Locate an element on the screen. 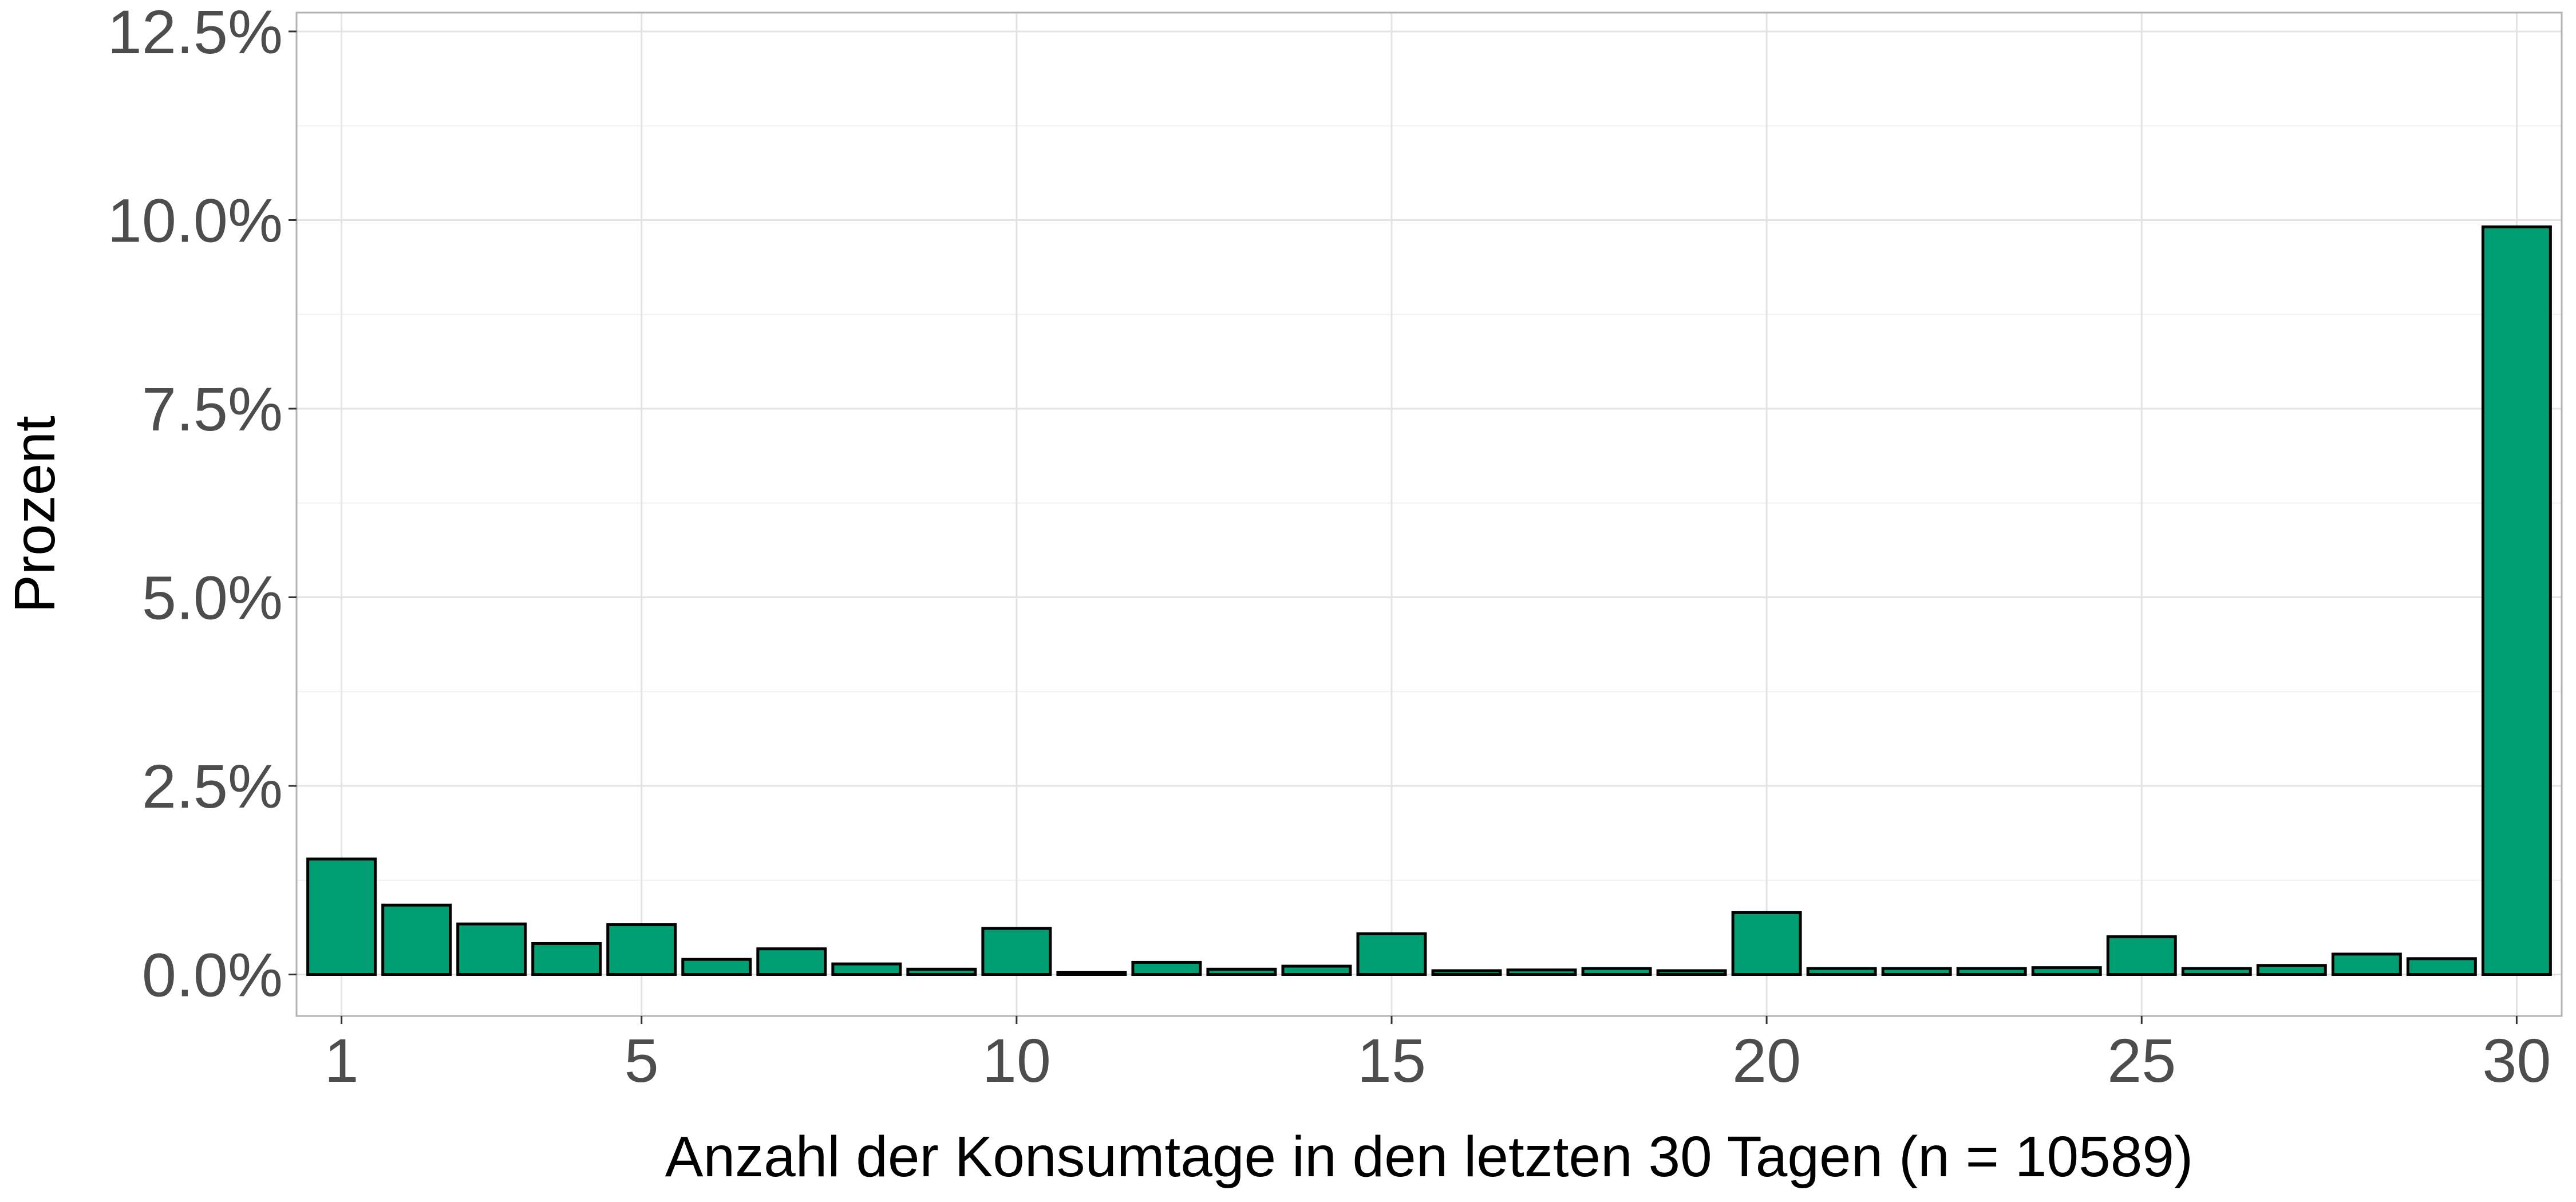 The height and width of the screenshot is (1202, 2576). x-tick-label: 5 is located at coordinates (642, 1061).